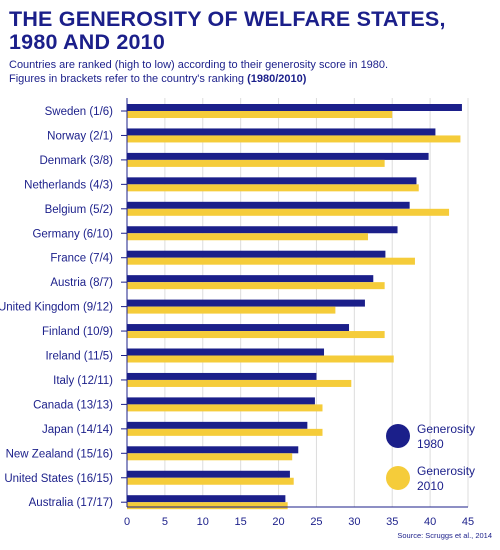 The image size is (500, 550). What do you see at coordinates (80, 136) in the screenshot?
I see `category-label: Norway (2/1)` at bounding box center [80, 136].